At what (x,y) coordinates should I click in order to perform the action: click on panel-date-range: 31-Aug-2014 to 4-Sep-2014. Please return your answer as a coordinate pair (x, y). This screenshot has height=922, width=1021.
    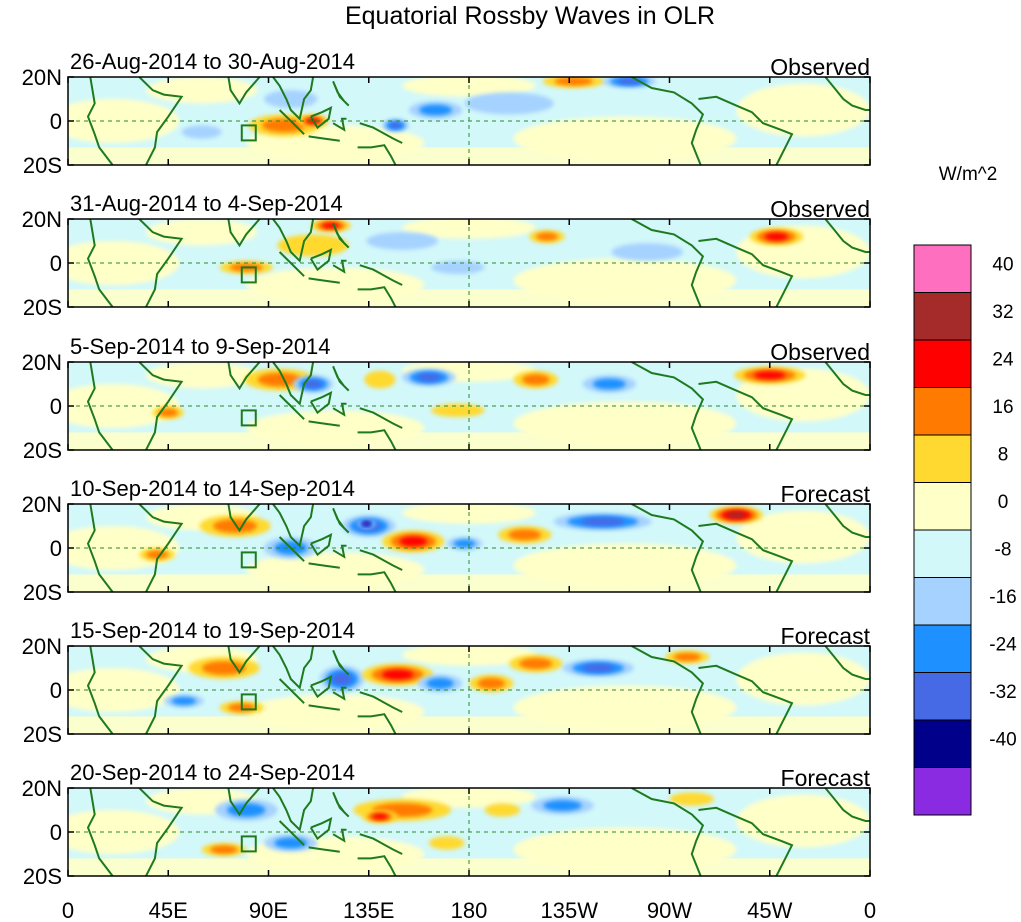
    Looking at the image, I should click on (206, 203).